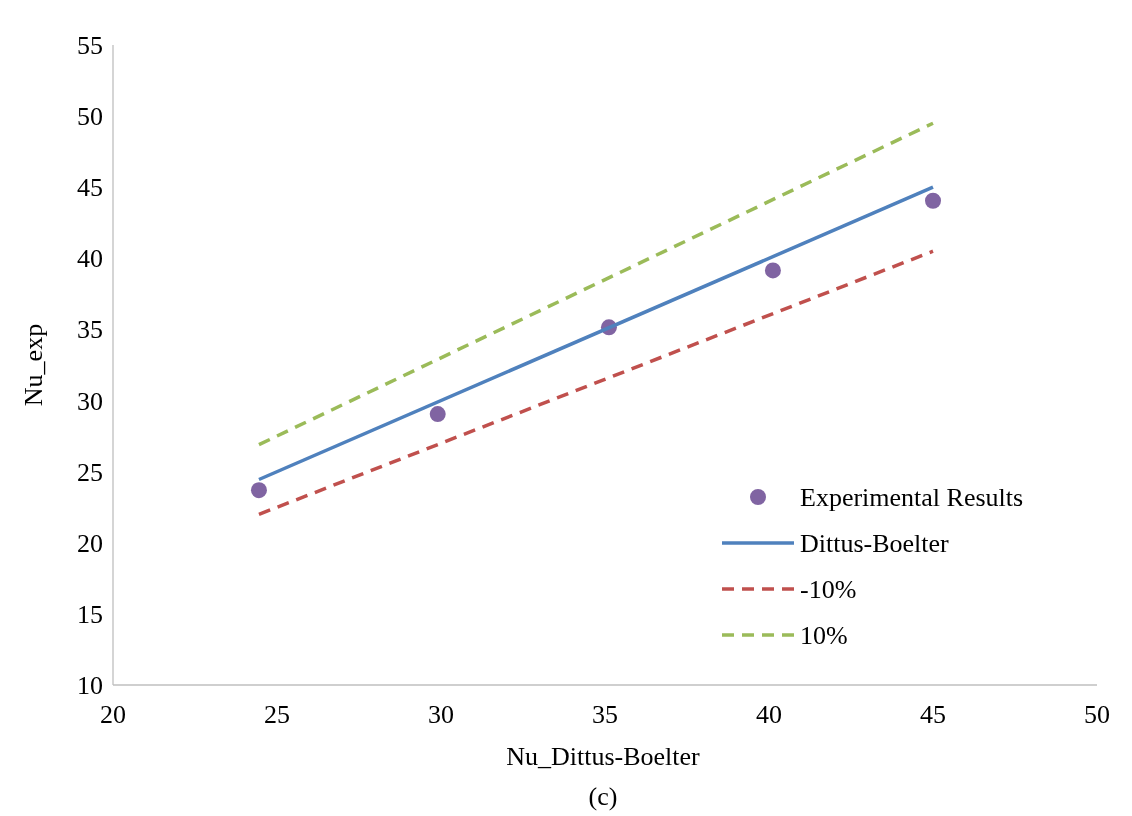 This screenshot has height=816, width=1132. What do you see at coordinates (875, 543) in the screenshot?
I see `legend-label: Dittus-Boelter` at bounding box center [875, 543].